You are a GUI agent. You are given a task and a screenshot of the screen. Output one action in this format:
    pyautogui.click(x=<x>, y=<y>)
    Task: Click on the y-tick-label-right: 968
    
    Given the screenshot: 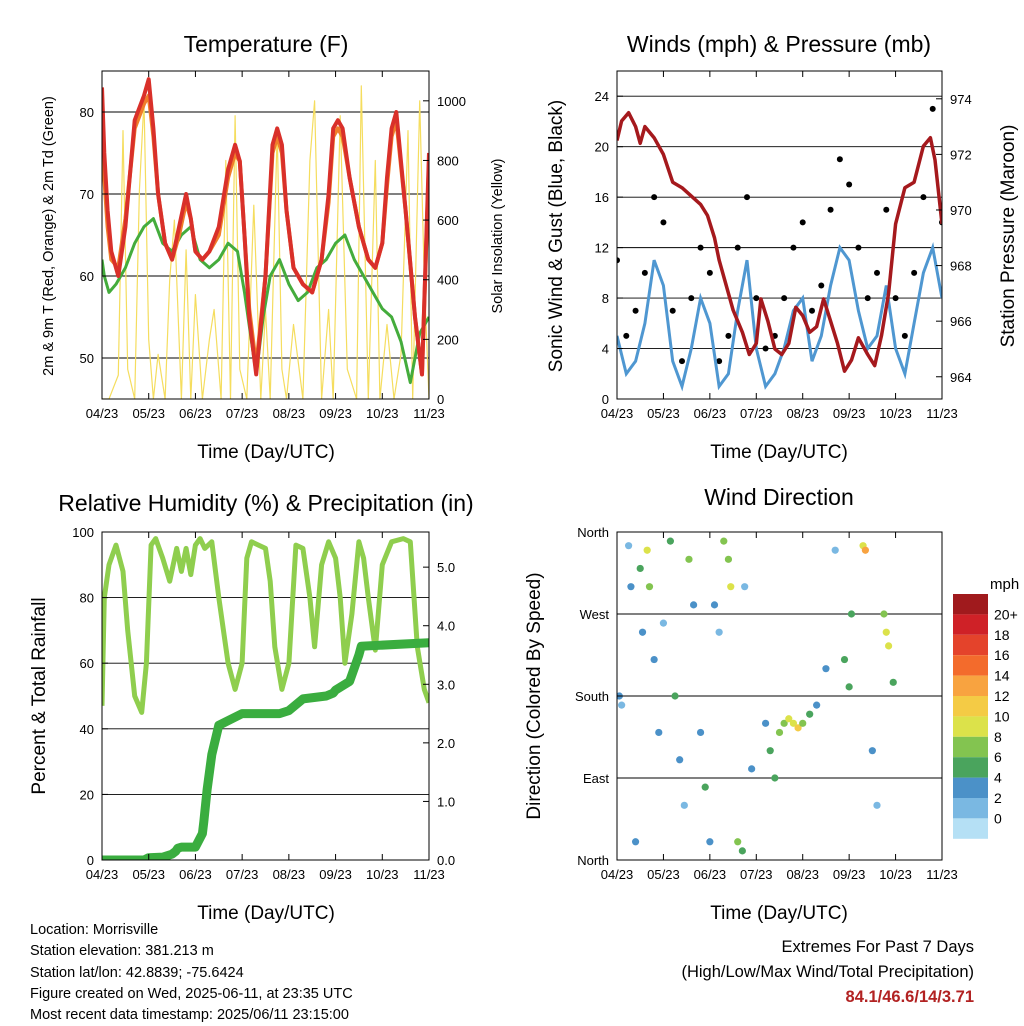 What is the action you would take?
    pyautogui.click(x=961, y=266)
    